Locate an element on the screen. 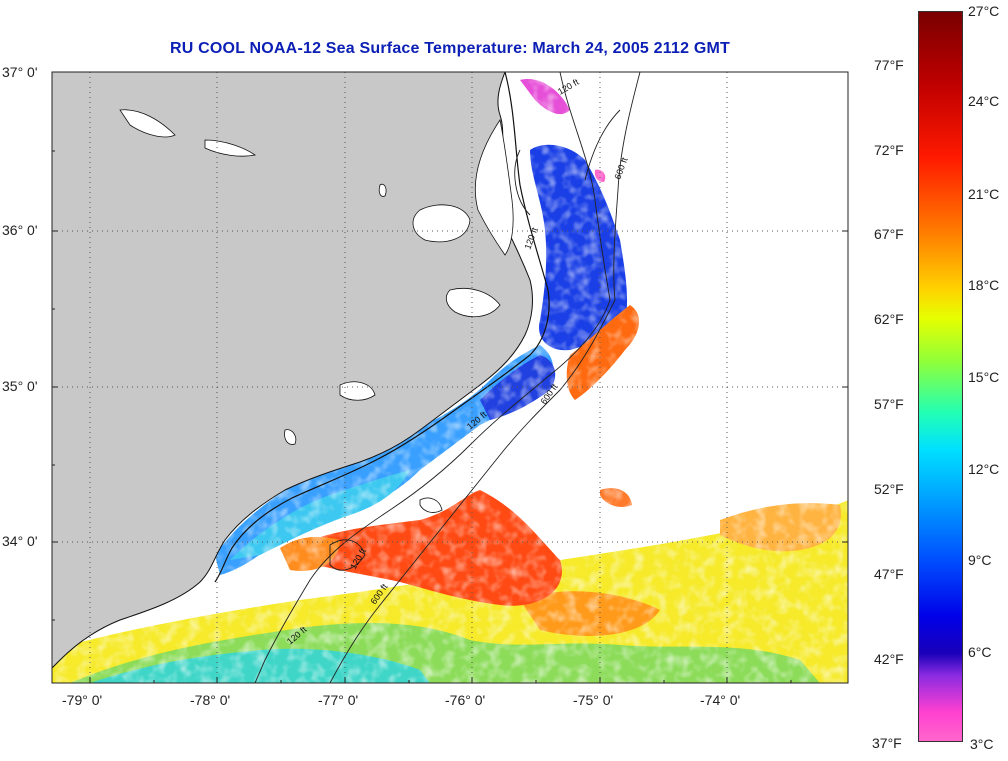 Image resolution: width=1008 pixels, height=761 pixels. lon-label: -75° 0' is located at coordinates (593, 700).